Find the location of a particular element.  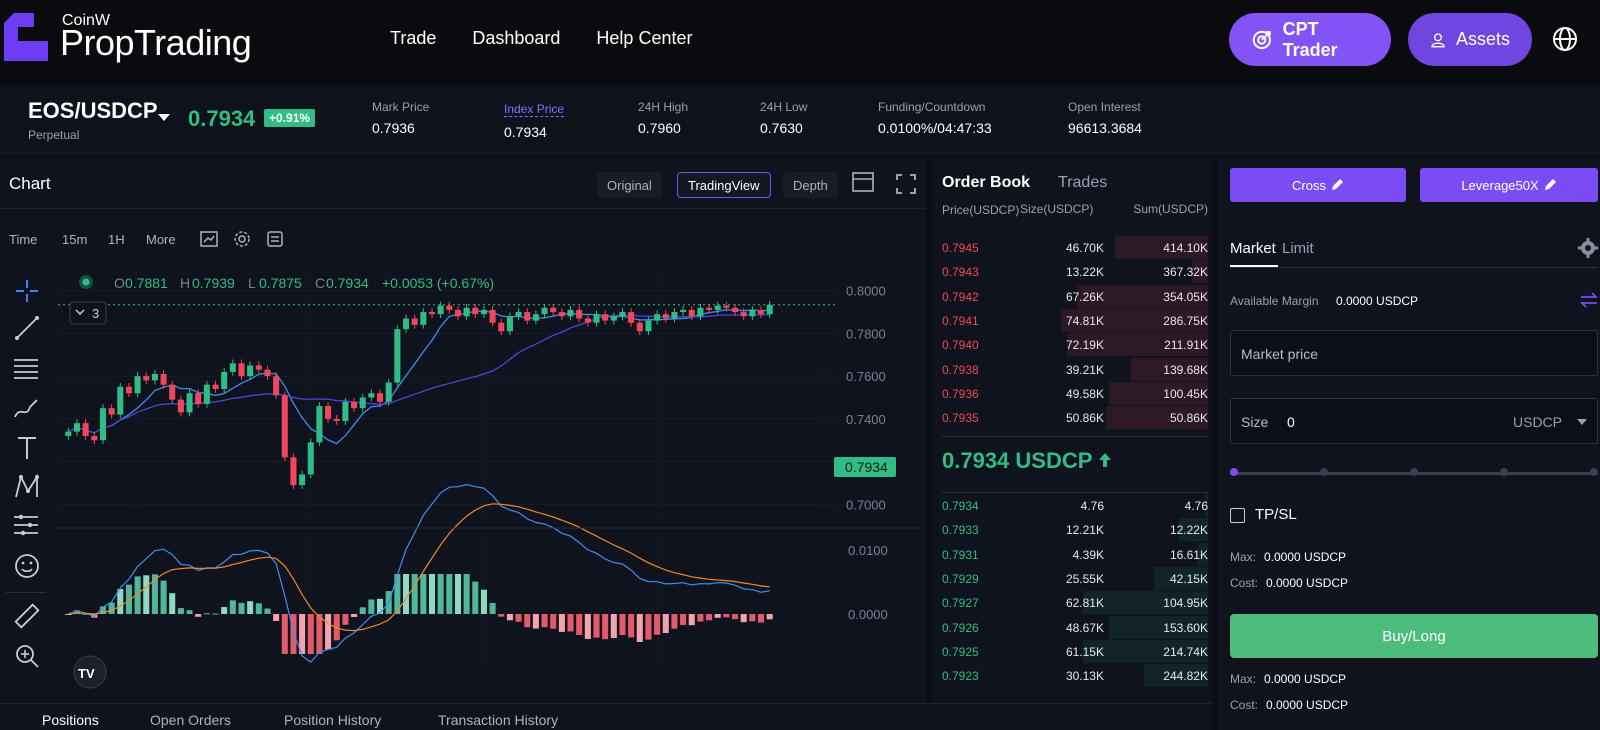

unit-select: USDCP is located at coordinates (1538, 422).